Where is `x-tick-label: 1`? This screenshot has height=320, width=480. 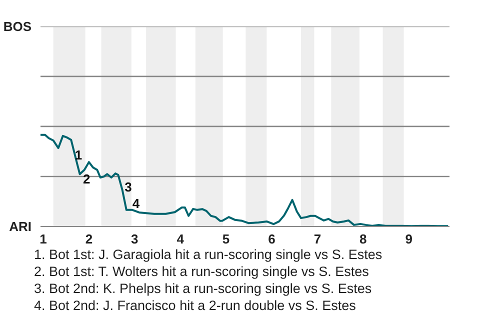 x-tick-label: 1 is located at coordinates (43, 239).